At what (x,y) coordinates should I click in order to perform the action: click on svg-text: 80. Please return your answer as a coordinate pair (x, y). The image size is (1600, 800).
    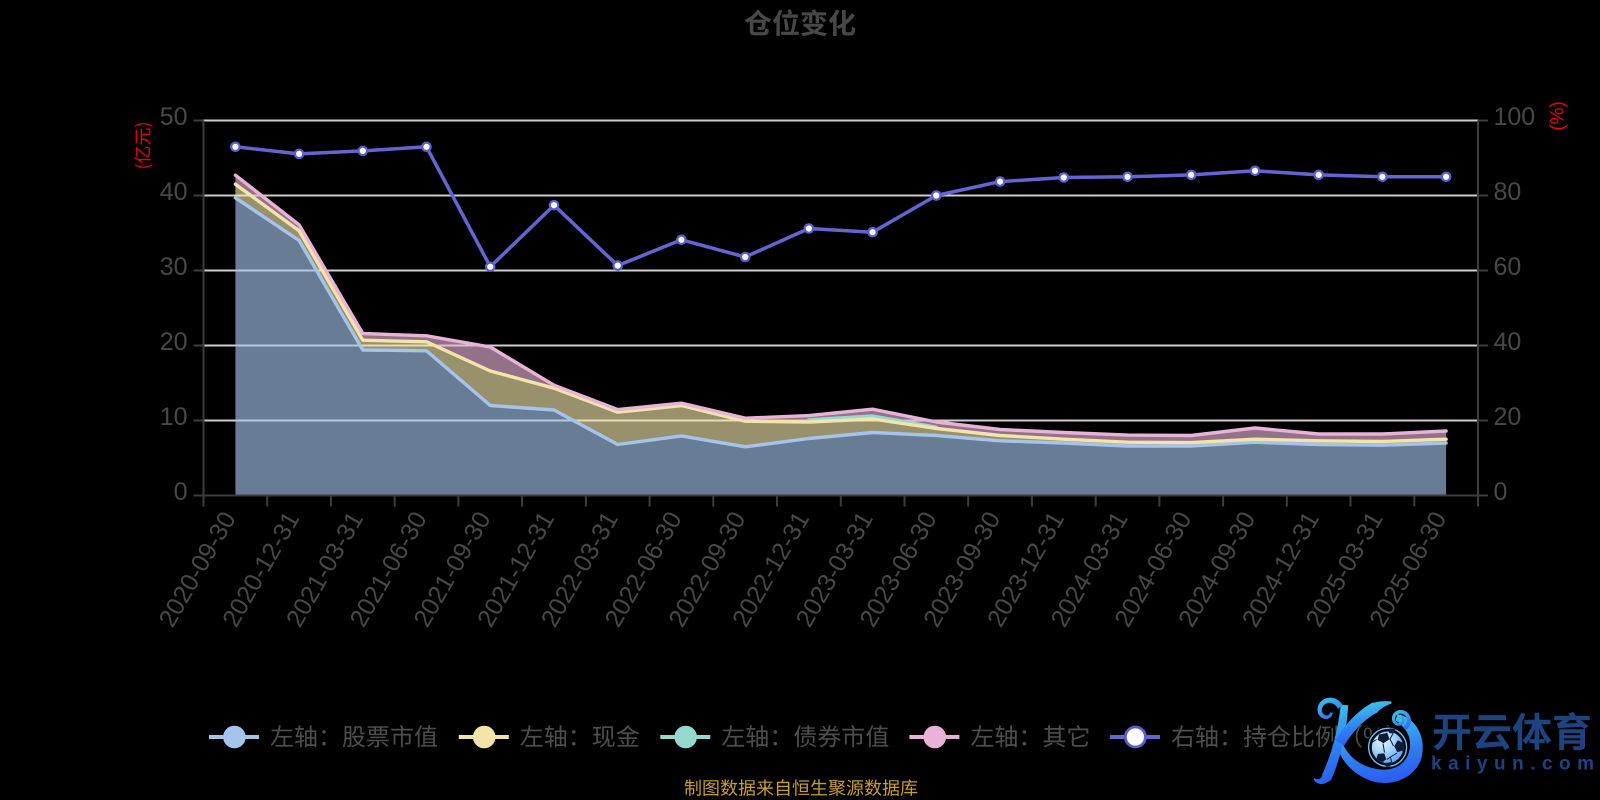
    Looking at the image, I should click on (1508, 192).